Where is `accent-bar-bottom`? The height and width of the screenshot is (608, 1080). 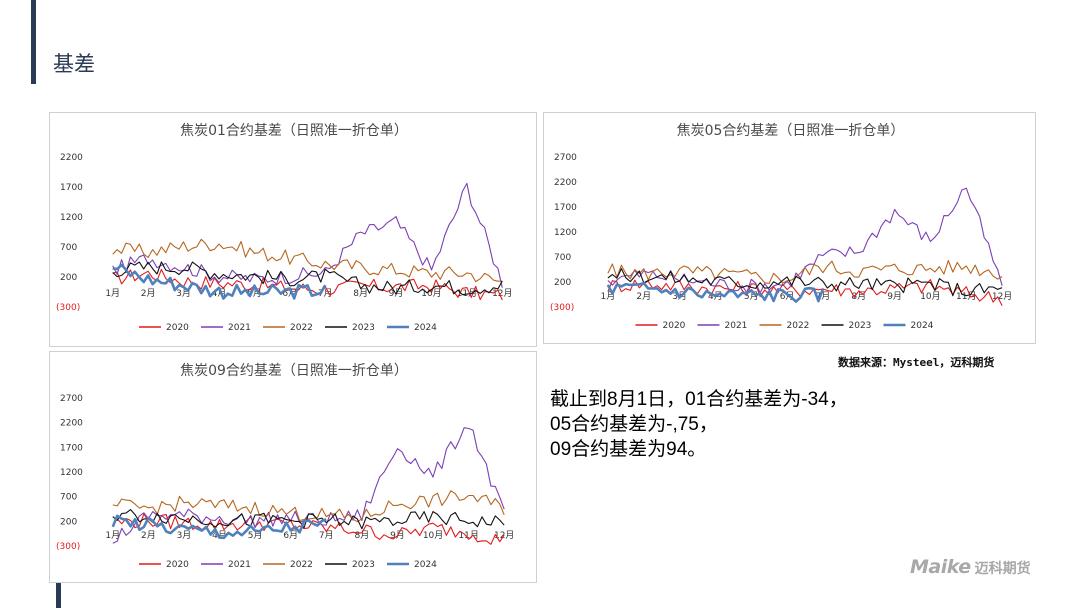
accent-bar-bottom is located at coordinates (58, 593).